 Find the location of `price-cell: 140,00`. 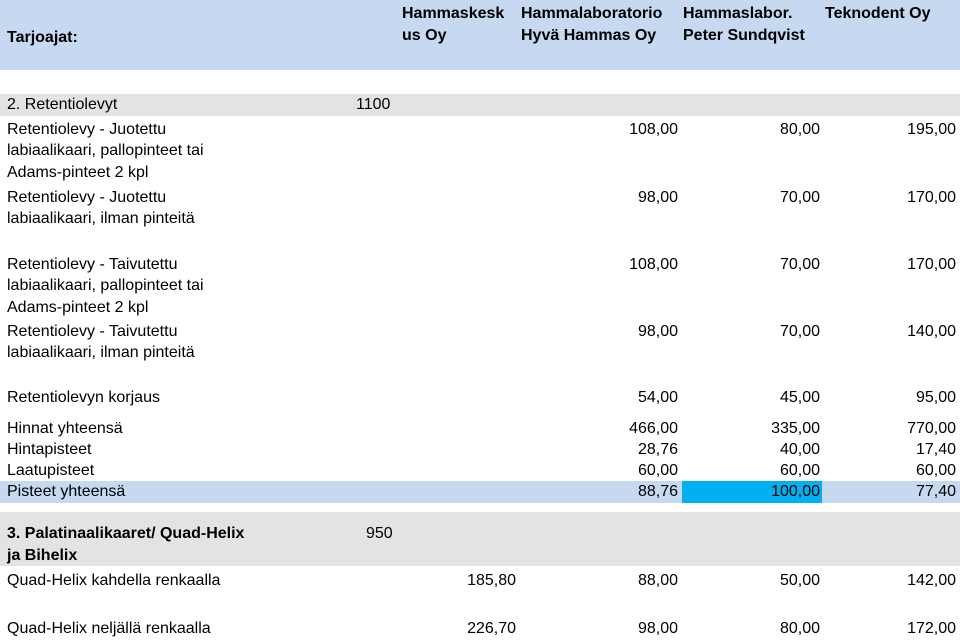

price-cell: 140,00 is located at coordinates (931, 331).